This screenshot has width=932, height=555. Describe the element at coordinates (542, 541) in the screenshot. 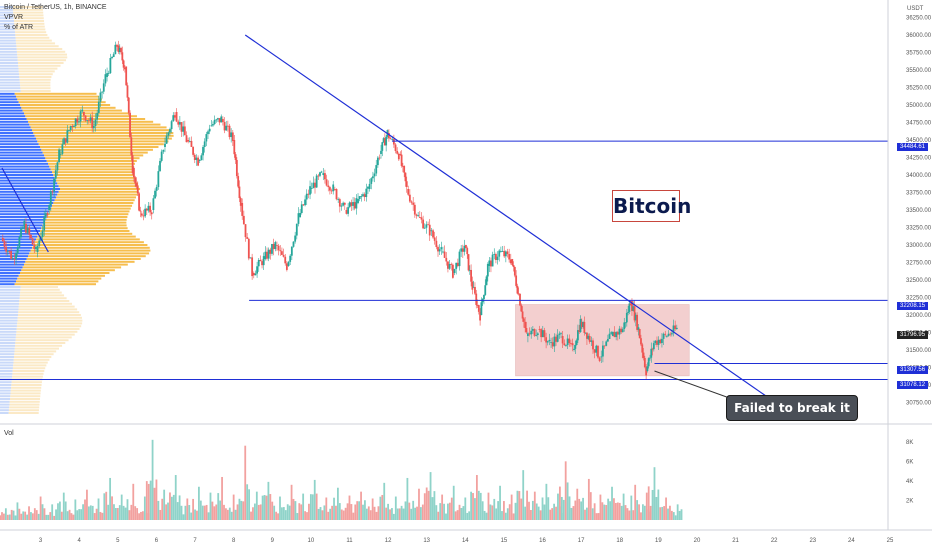

I see `time-tick-label: 16` at that location.